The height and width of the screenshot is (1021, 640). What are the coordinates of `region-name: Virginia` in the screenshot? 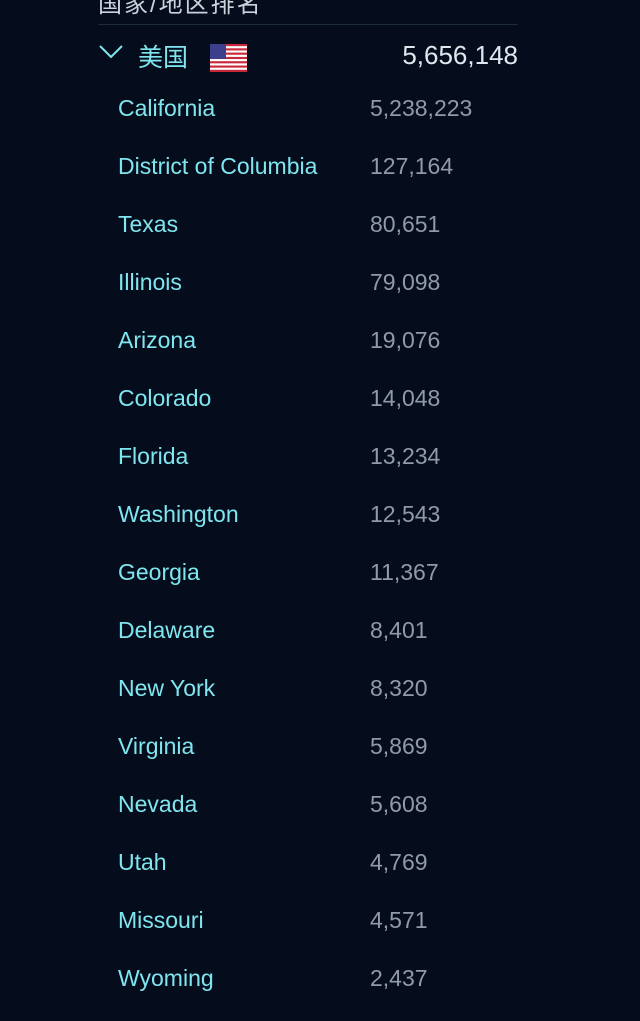 It's located at (156, 746).